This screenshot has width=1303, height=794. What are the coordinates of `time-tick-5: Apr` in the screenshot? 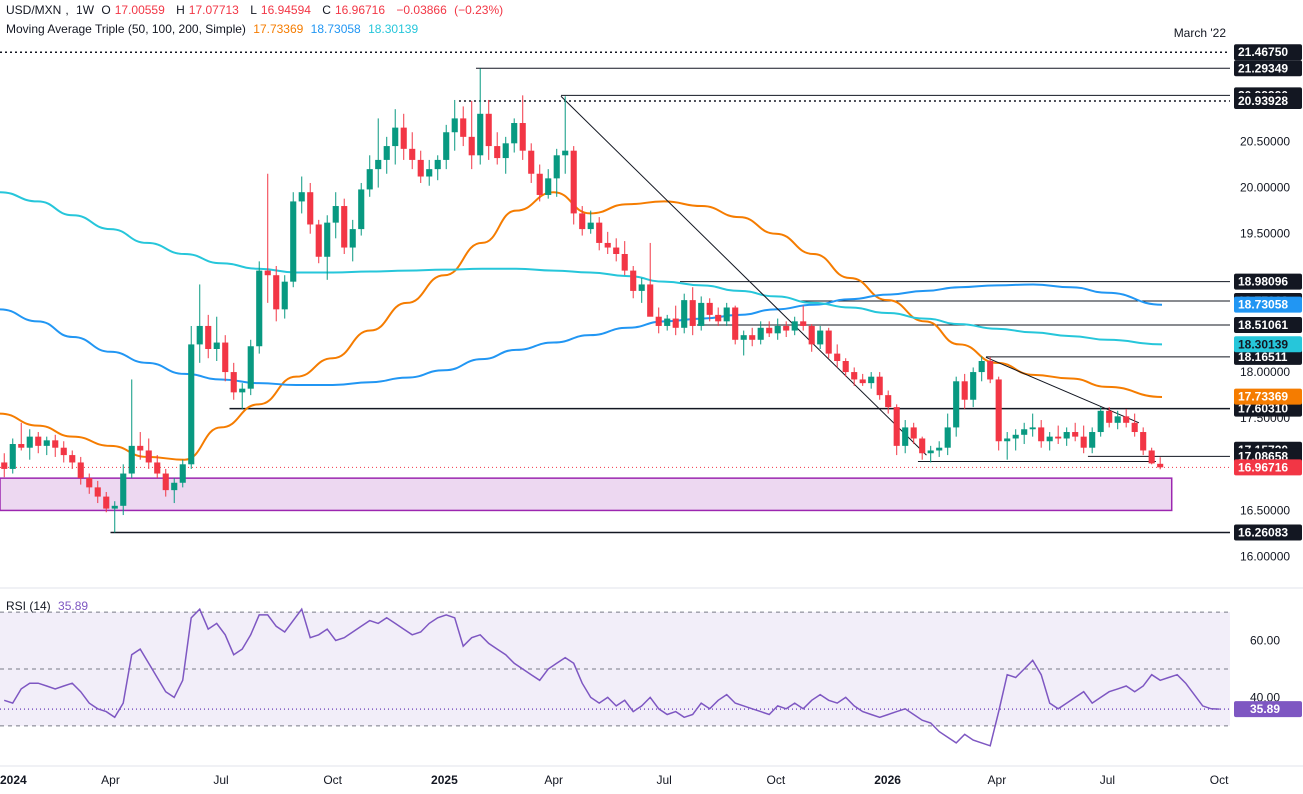 It's located at (553, 780).